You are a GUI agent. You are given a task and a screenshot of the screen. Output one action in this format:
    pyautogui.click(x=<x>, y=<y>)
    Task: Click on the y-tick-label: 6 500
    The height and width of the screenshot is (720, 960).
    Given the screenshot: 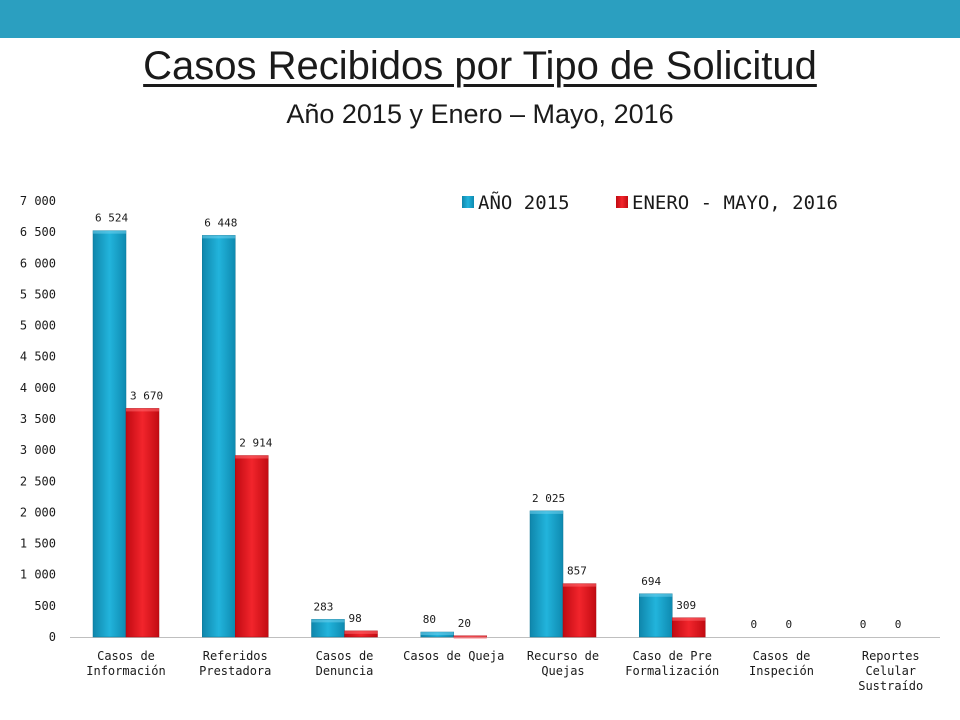 What is the action you would take?
    pyautogui.click(x=38, y=232)
    